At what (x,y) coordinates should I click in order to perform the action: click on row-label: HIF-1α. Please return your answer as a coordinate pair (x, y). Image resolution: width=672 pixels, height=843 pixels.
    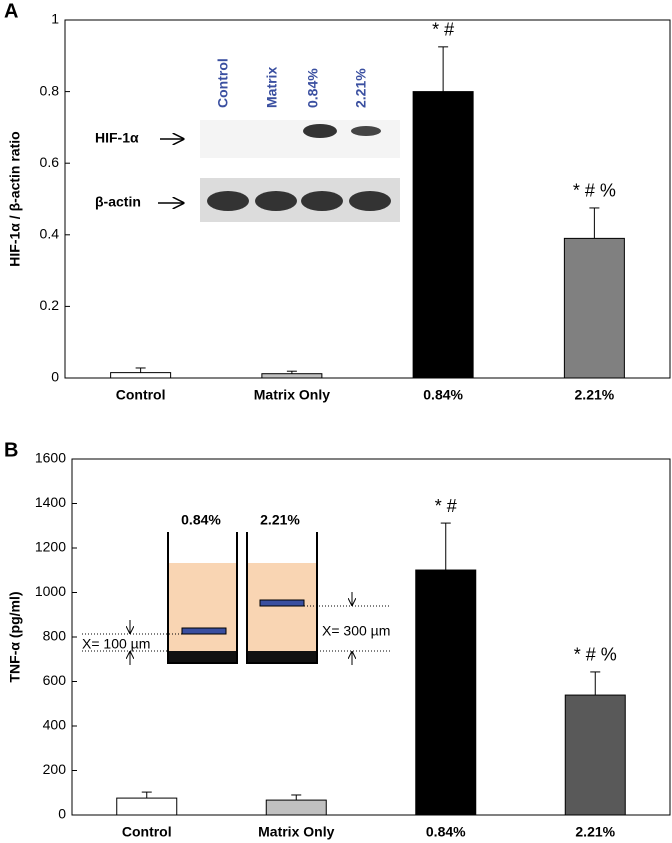
    Looking at the image, I should click on (117, 138).